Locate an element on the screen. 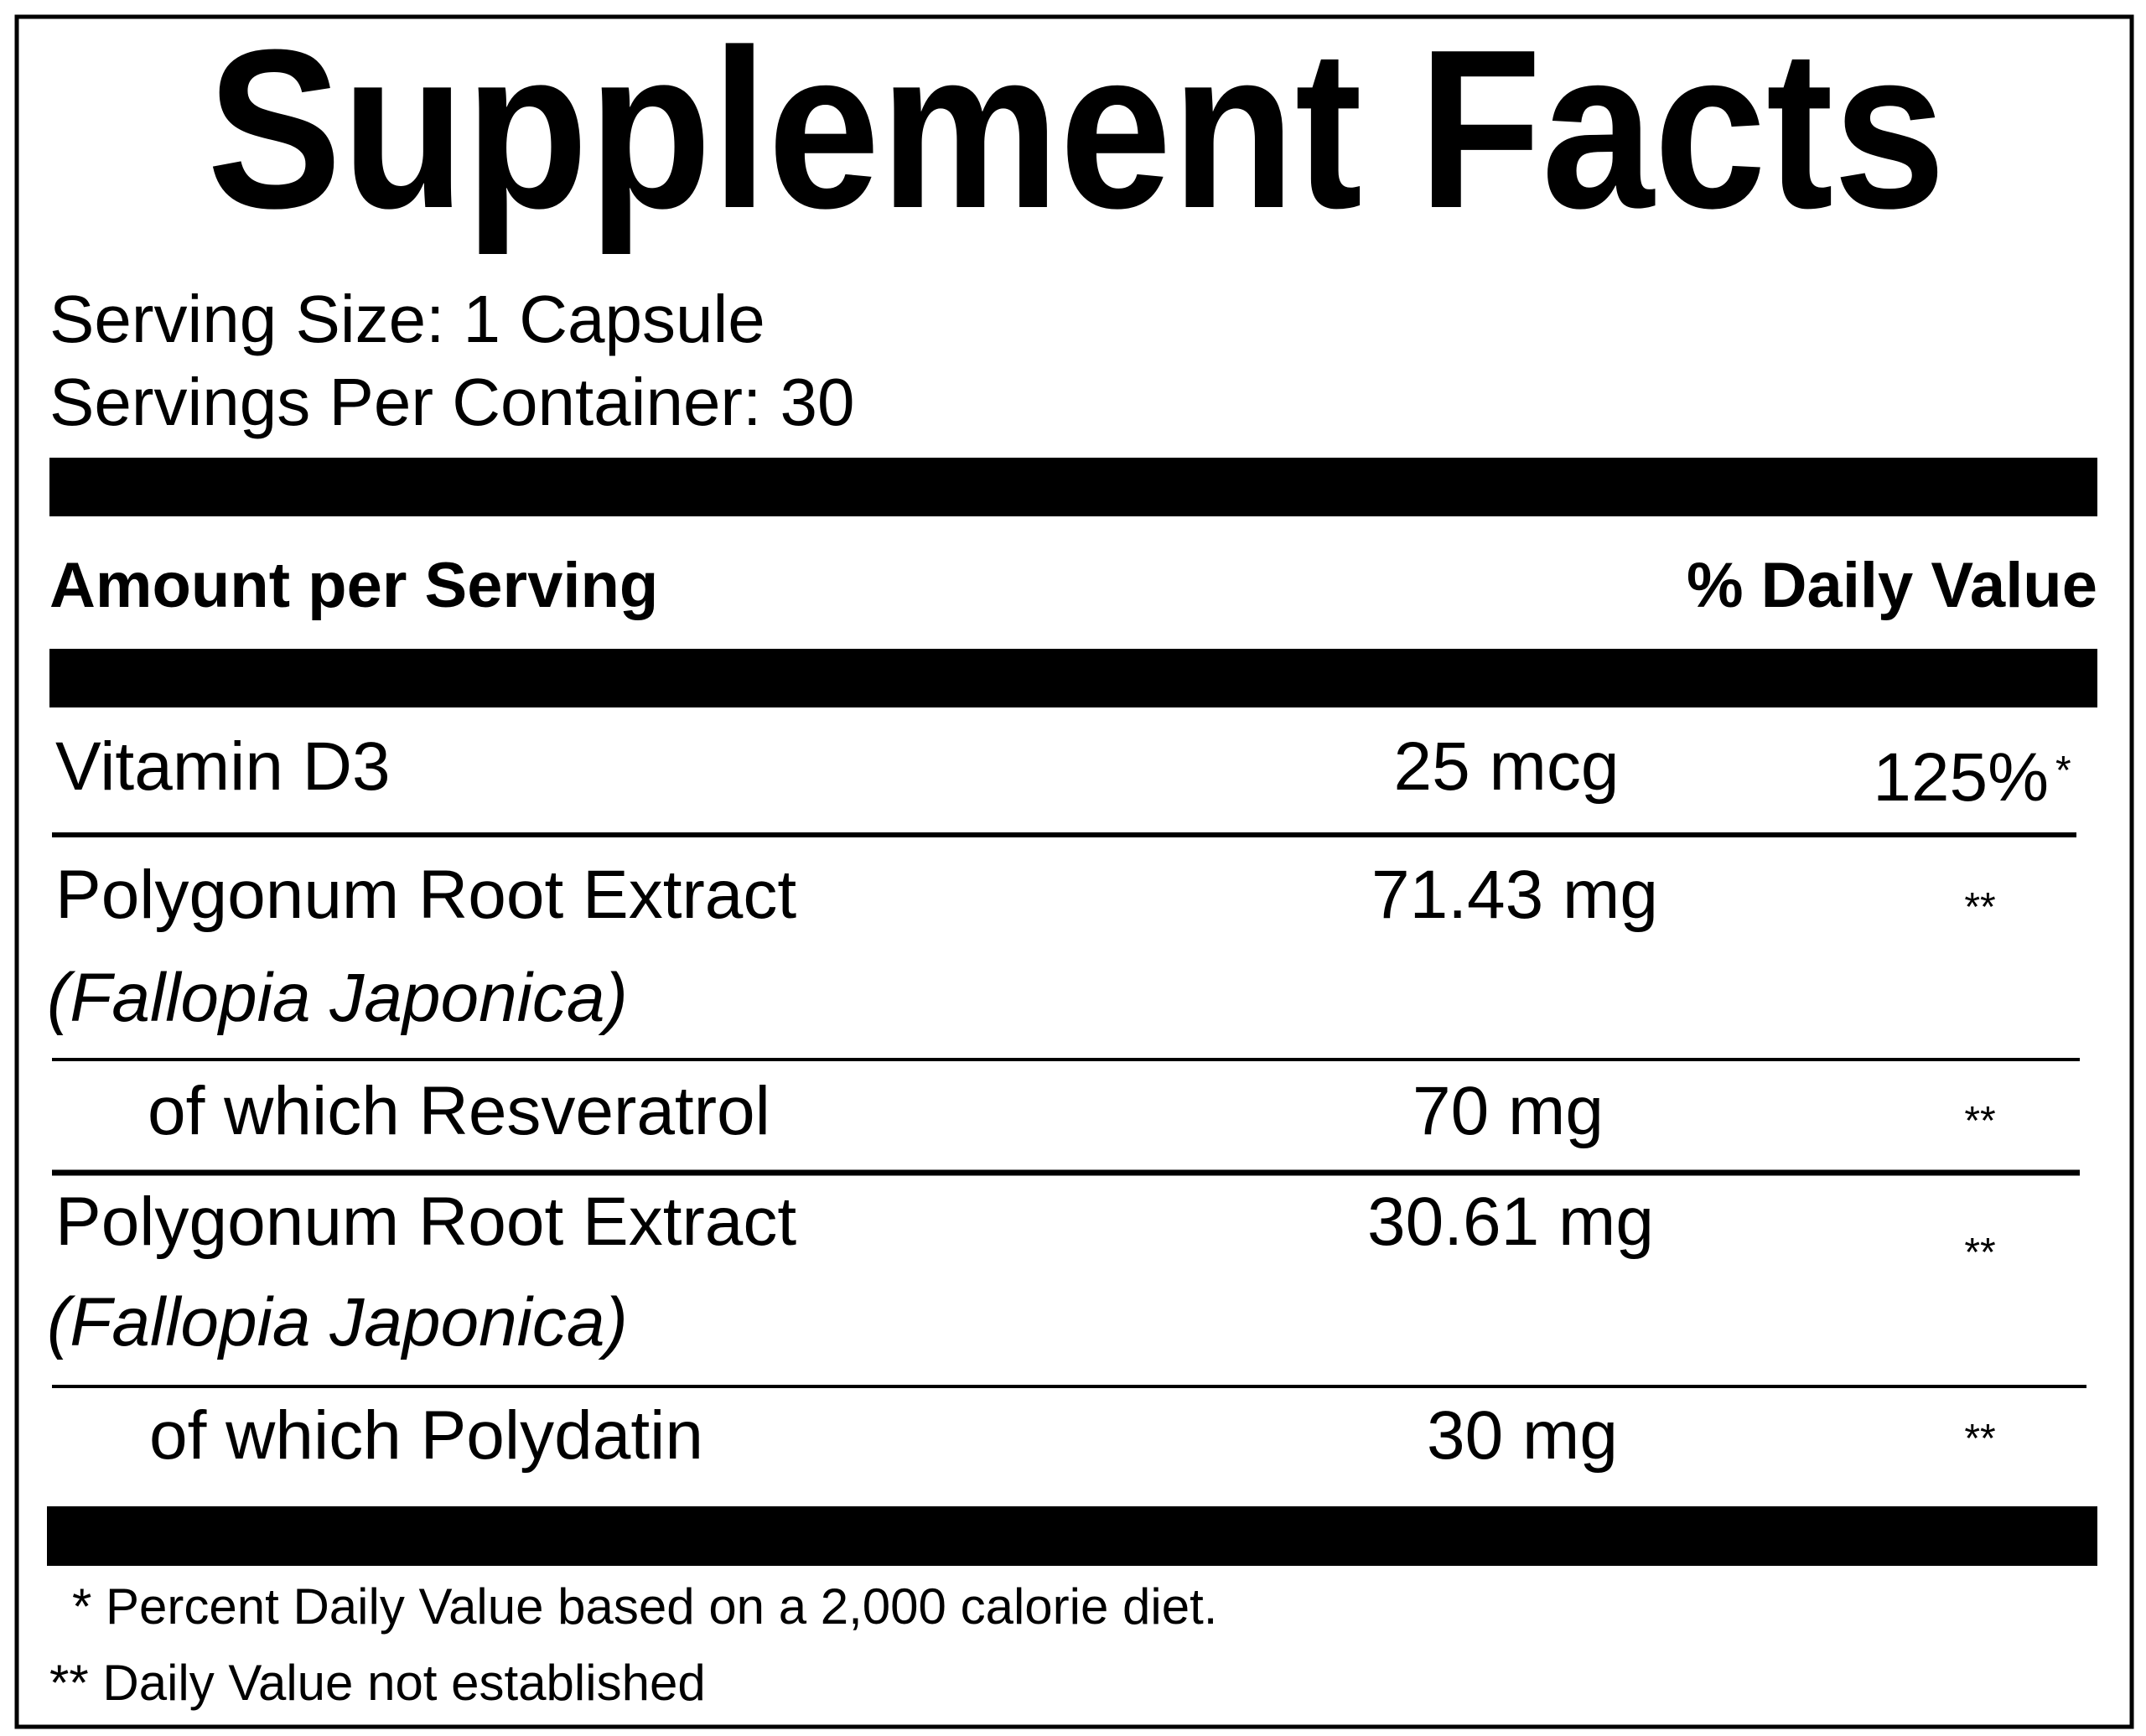  label-title: Supplement Facts is located at coordinates (1076, 130).